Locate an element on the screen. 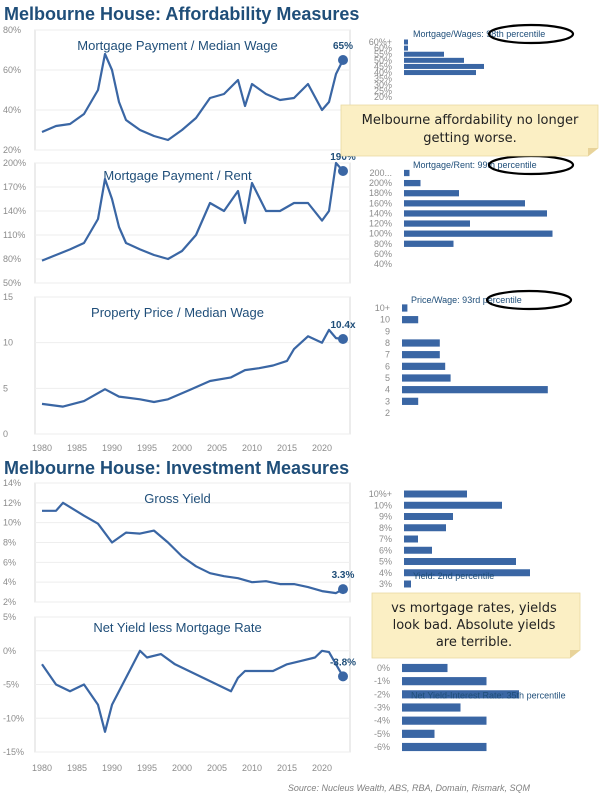  histogram-bin-label: 9% is located at coordinates (385, 517).